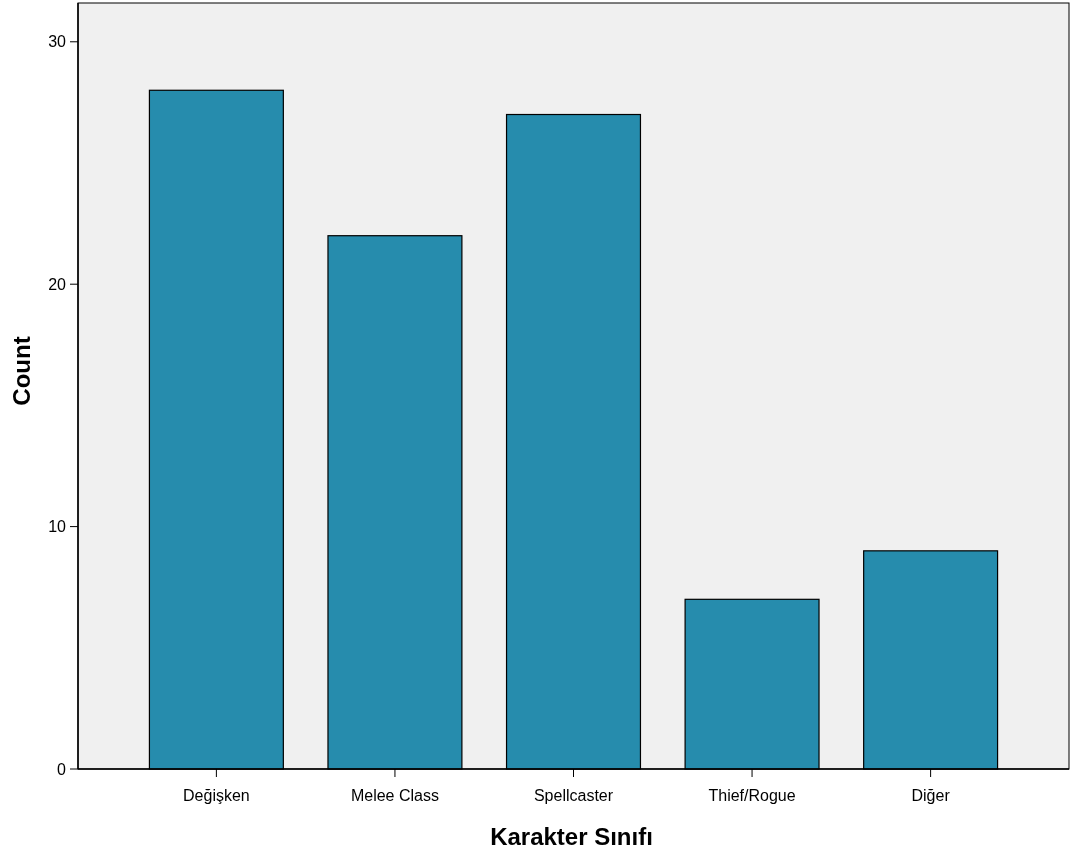 This screenshot has width=1073, height=856. Describe the element at coordinates (573, 795) in the screenshot. I see `x-tick-label: Spellcaster` at that location.